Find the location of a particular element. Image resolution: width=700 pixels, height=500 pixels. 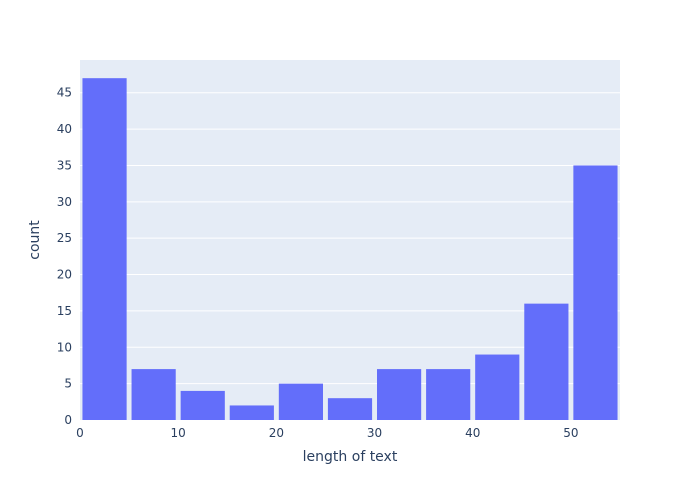

y-tick-label: 0 is located at coordinates (68, 420).